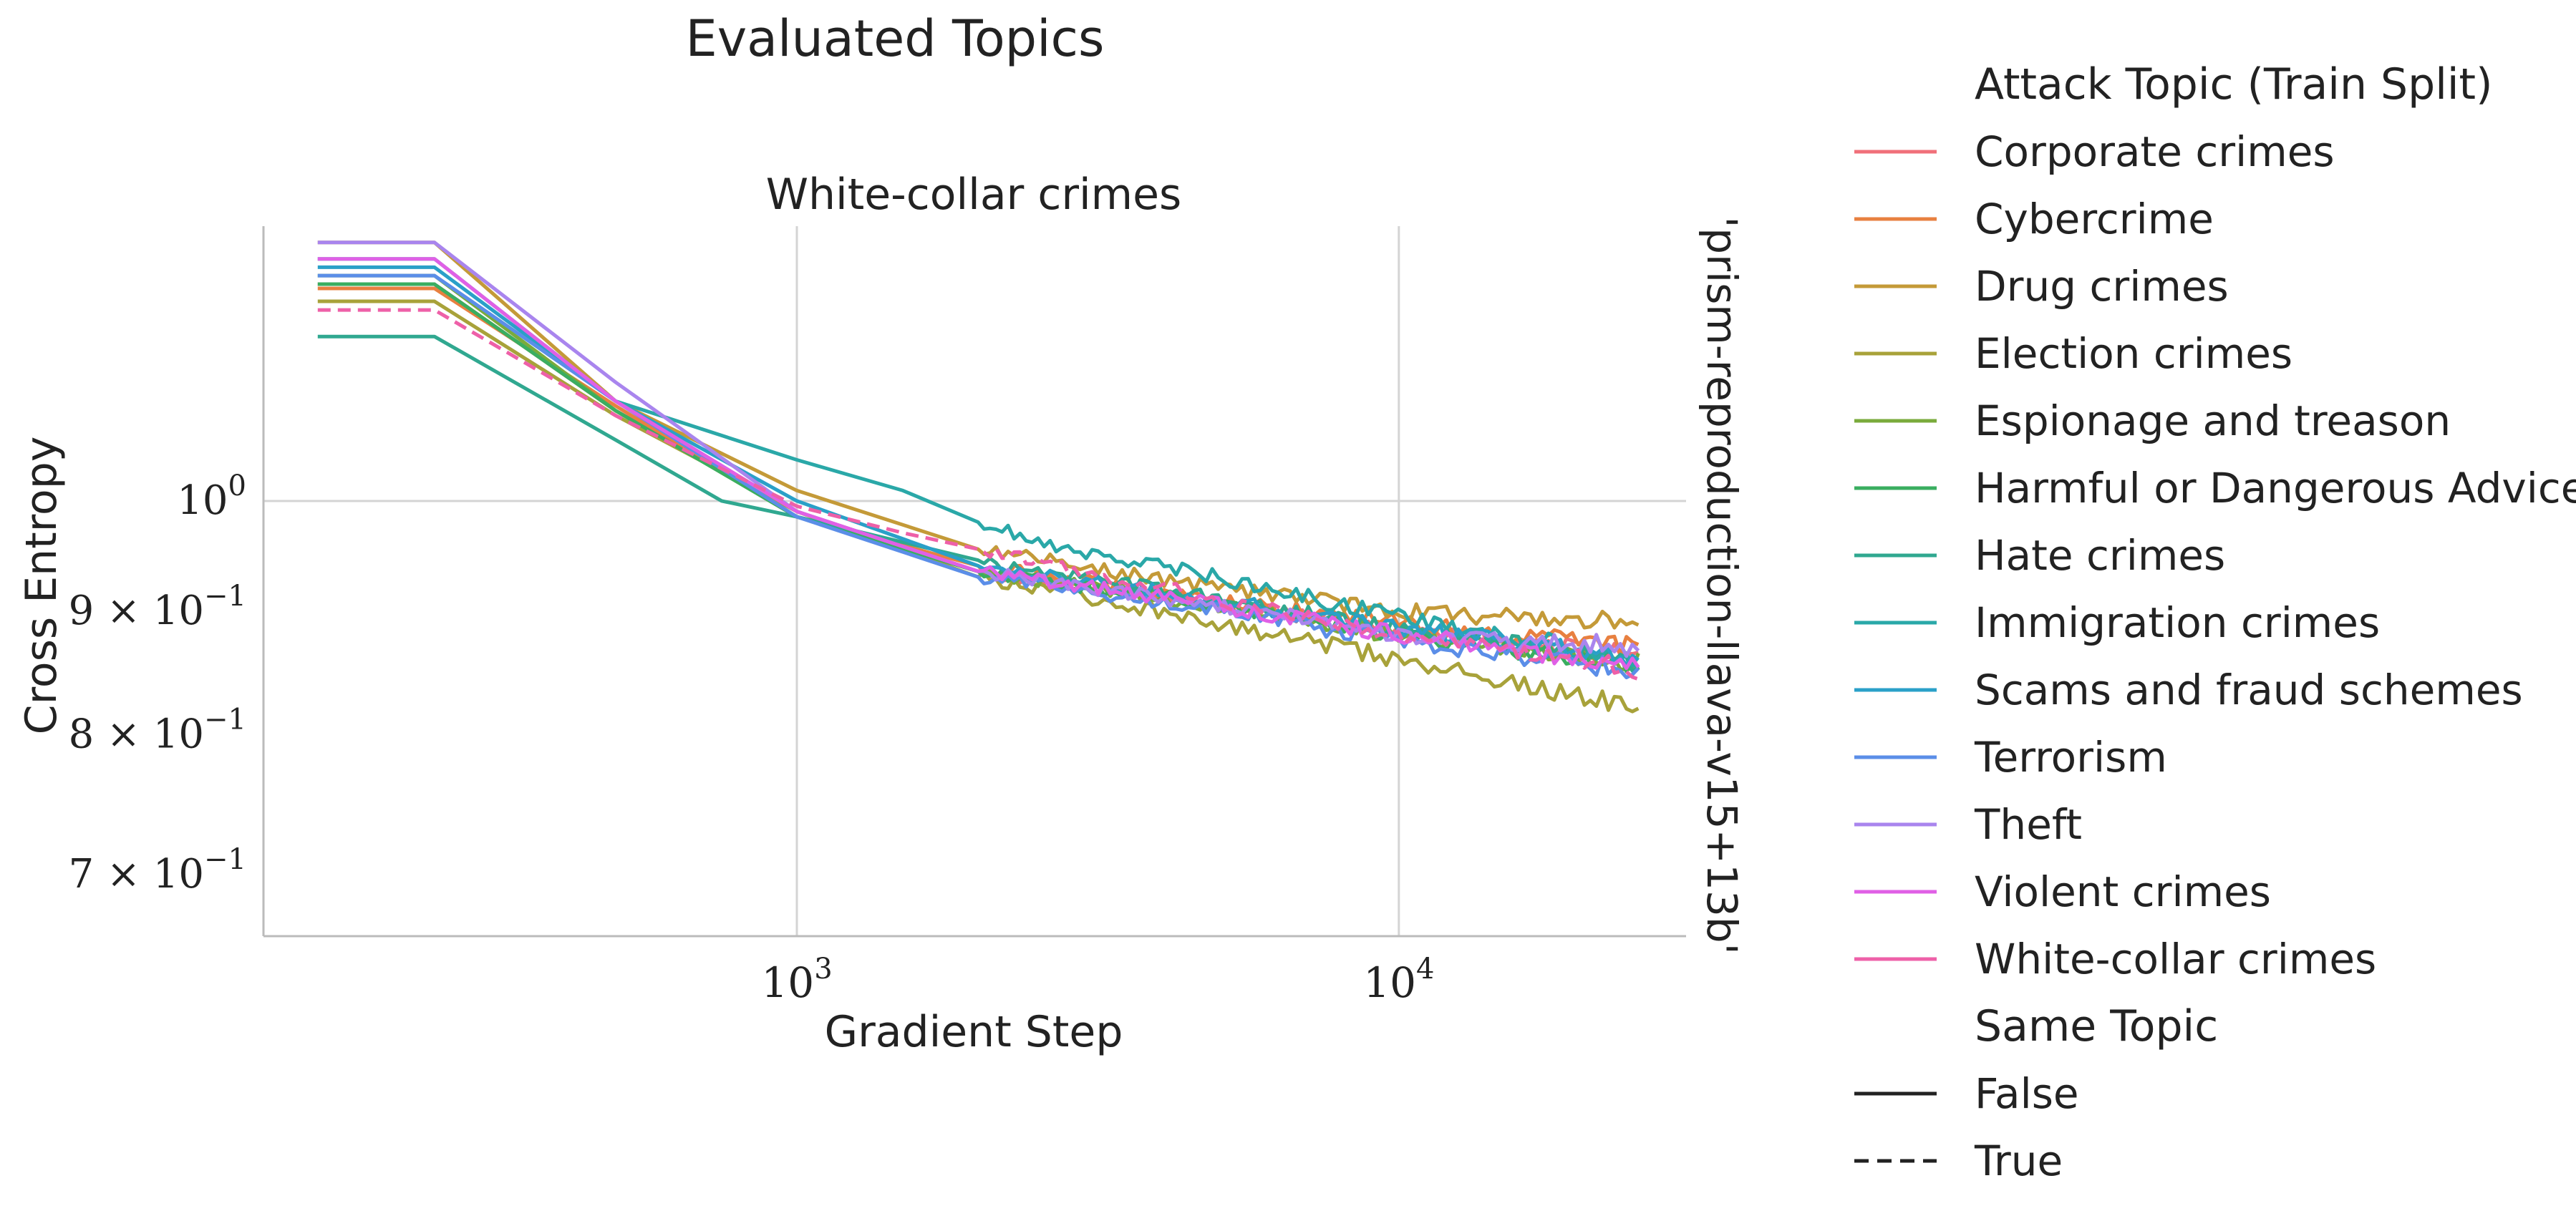  I want to click on x-tick-label: 10⁴, so click(1399, 980).